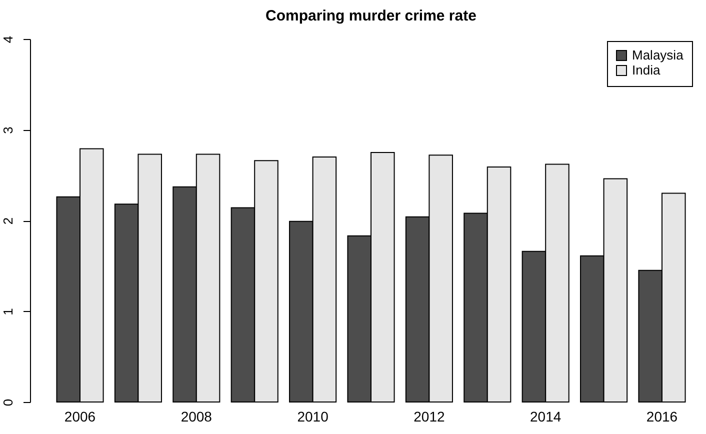  What do you see at coordinates (546, 416) in the screenshot?
I see `x-tick-label: 2014` at bounding box center [546, 416].